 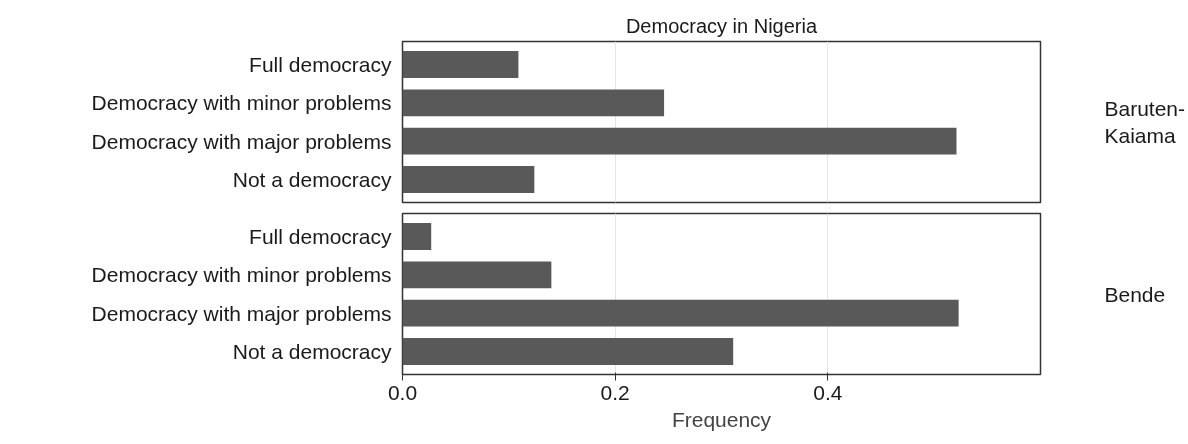 I want to click on y2-axis-title: Baruten-Kaiama, so click(x=1145, y=122).